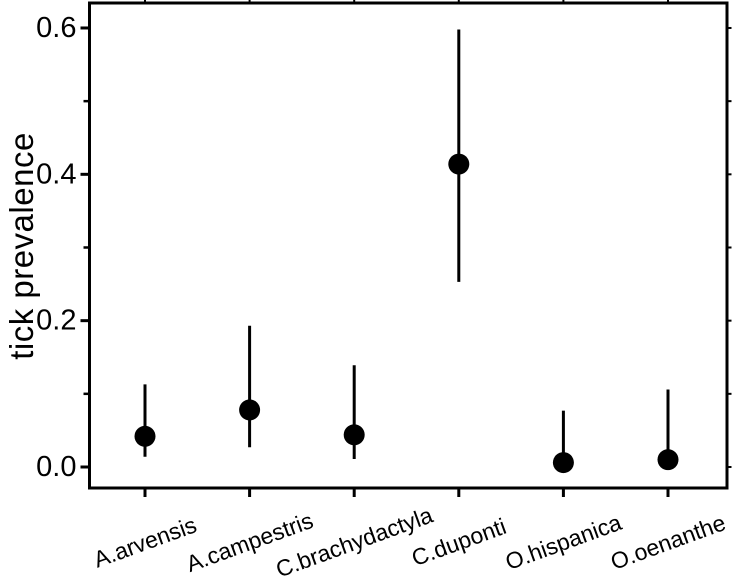  Describe the element at coordinates (56, 174) in the screenshot. I see `y-axis-tick-label: 0.4` at that location.